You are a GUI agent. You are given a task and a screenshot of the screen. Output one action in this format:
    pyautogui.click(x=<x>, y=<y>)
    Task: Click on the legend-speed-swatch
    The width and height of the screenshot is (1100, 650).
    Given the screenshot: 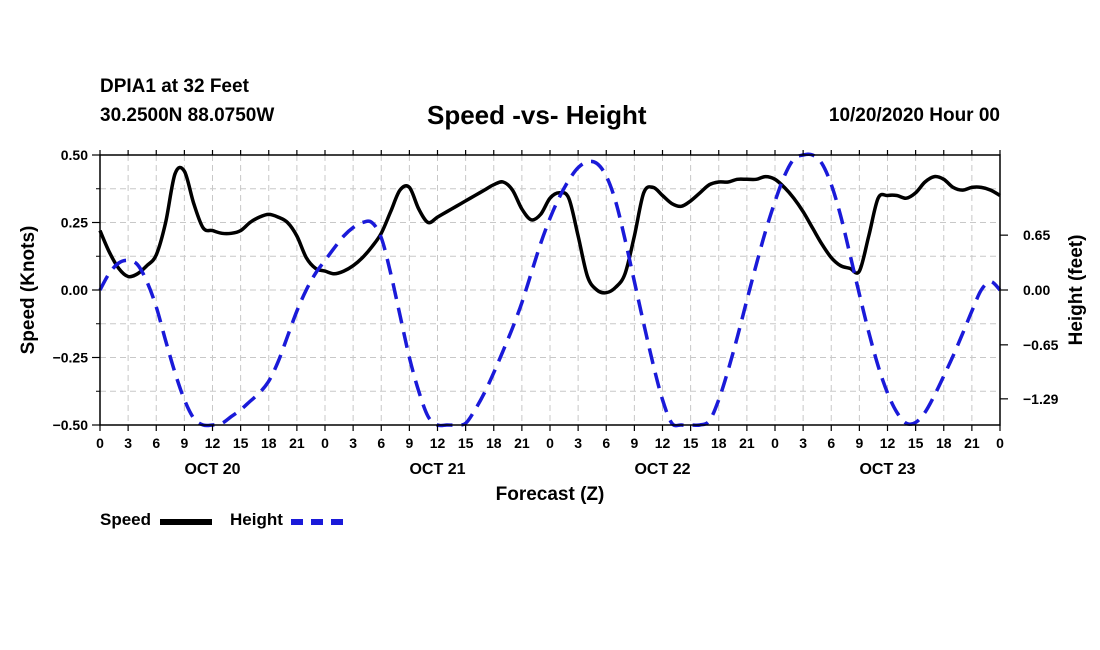 What is the action you would take?
    pyautogui.click(x=186, y=522)
    